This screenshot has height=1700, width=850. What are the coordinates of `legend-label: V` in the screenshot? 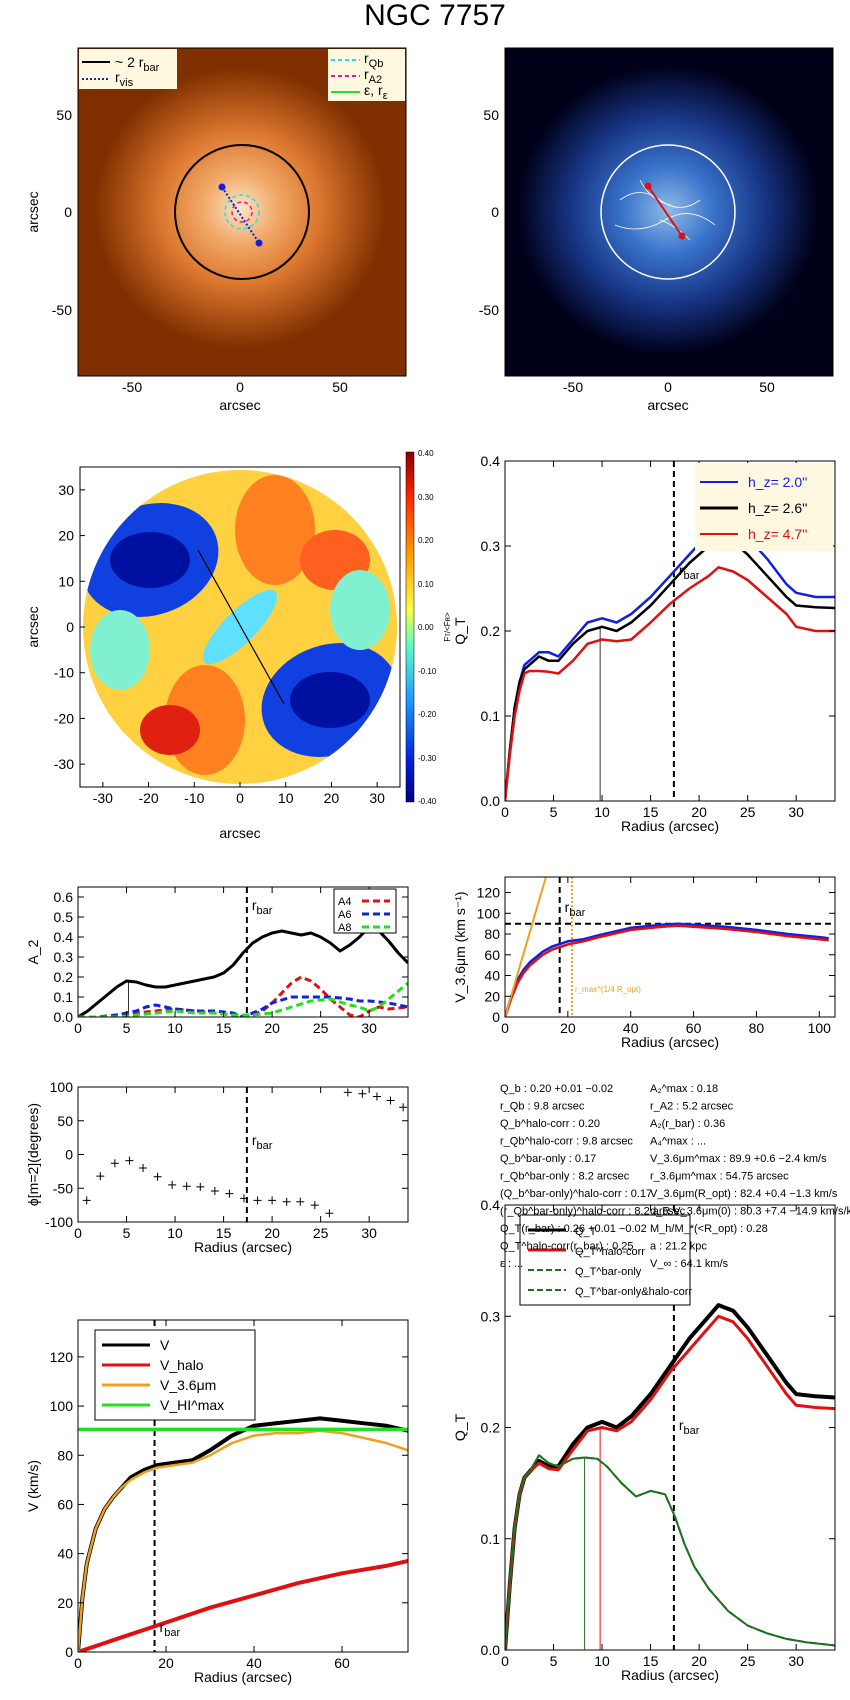 It's located at (165, 1345).